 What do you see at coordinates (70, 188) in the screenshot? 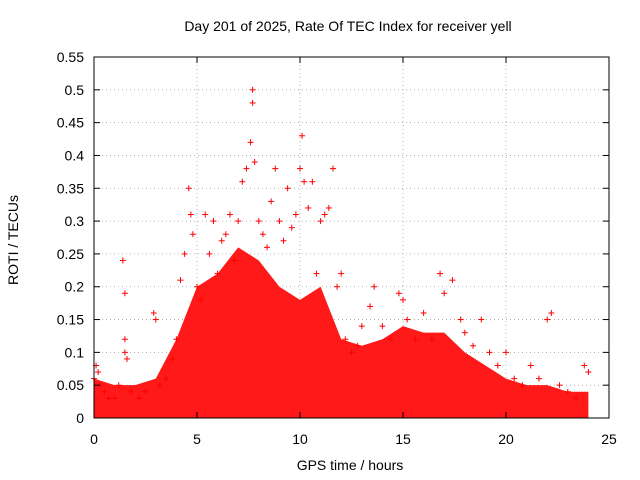
I see `y-tick-label: 0.35` at bounding box center [70, 188].